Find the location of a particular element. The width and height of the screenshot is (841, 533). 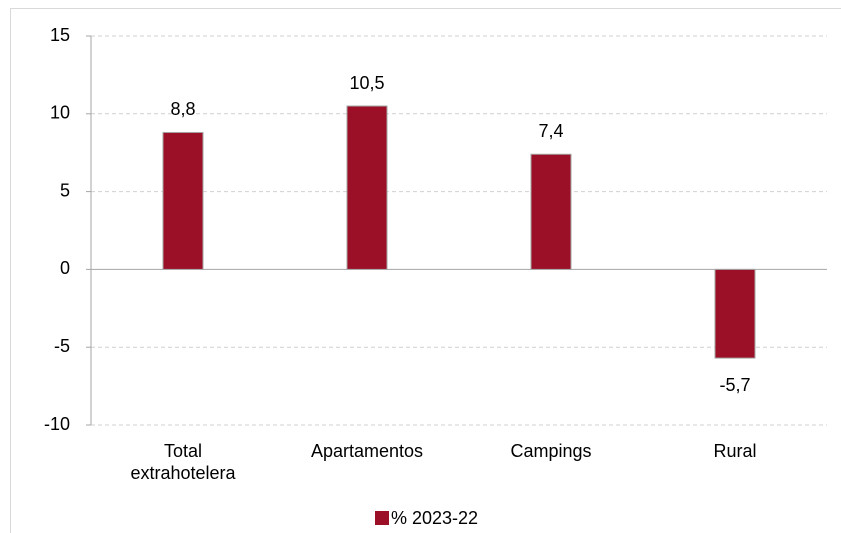

x-tick-label: Apartamentos is located at coordinates (367, 451).